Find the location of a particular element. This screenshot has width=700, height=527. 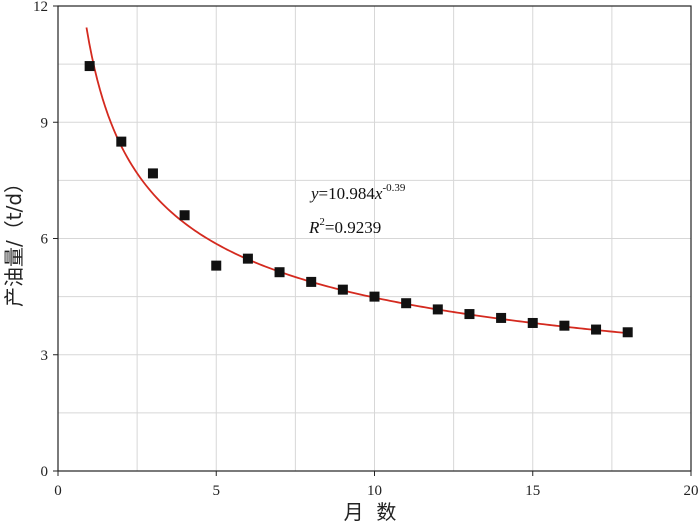

x-tick-label: 0 is located at coordinates (58, 491).